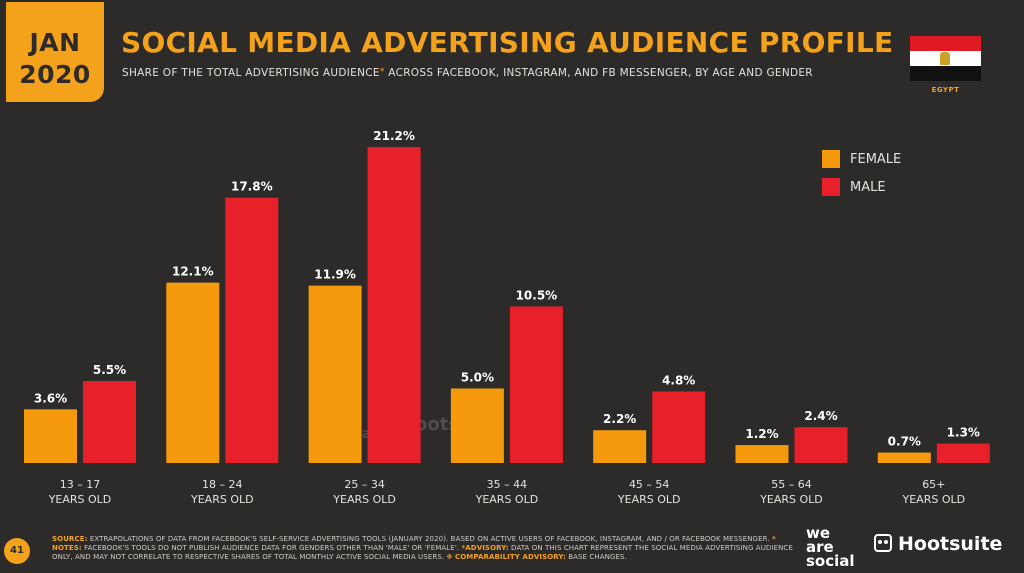 This screenshot has width=1024, height=573. What do you see at coordinates (364, 484) in the screenshot?
I see `x-tick-label-2: 25 – 34` at bounding box center [364, 484].